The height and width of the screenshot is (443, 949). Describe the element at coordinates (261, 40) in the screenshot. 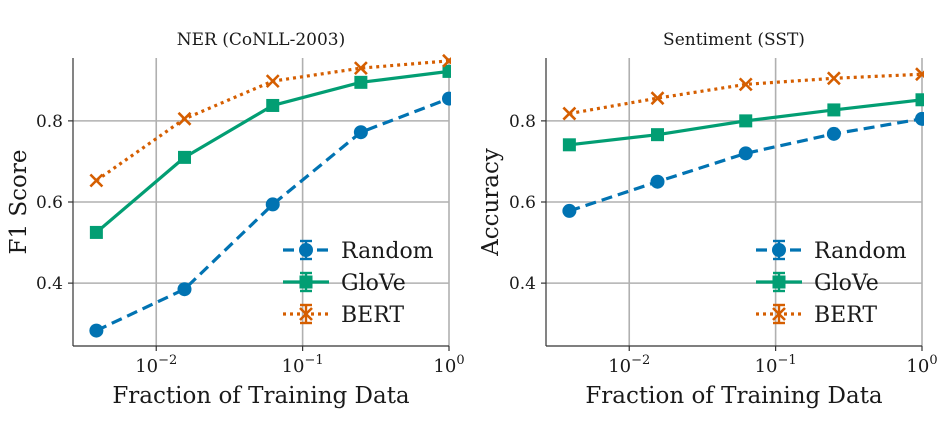

I see `chart-title: NER (CoNLL-2003)` at that location.